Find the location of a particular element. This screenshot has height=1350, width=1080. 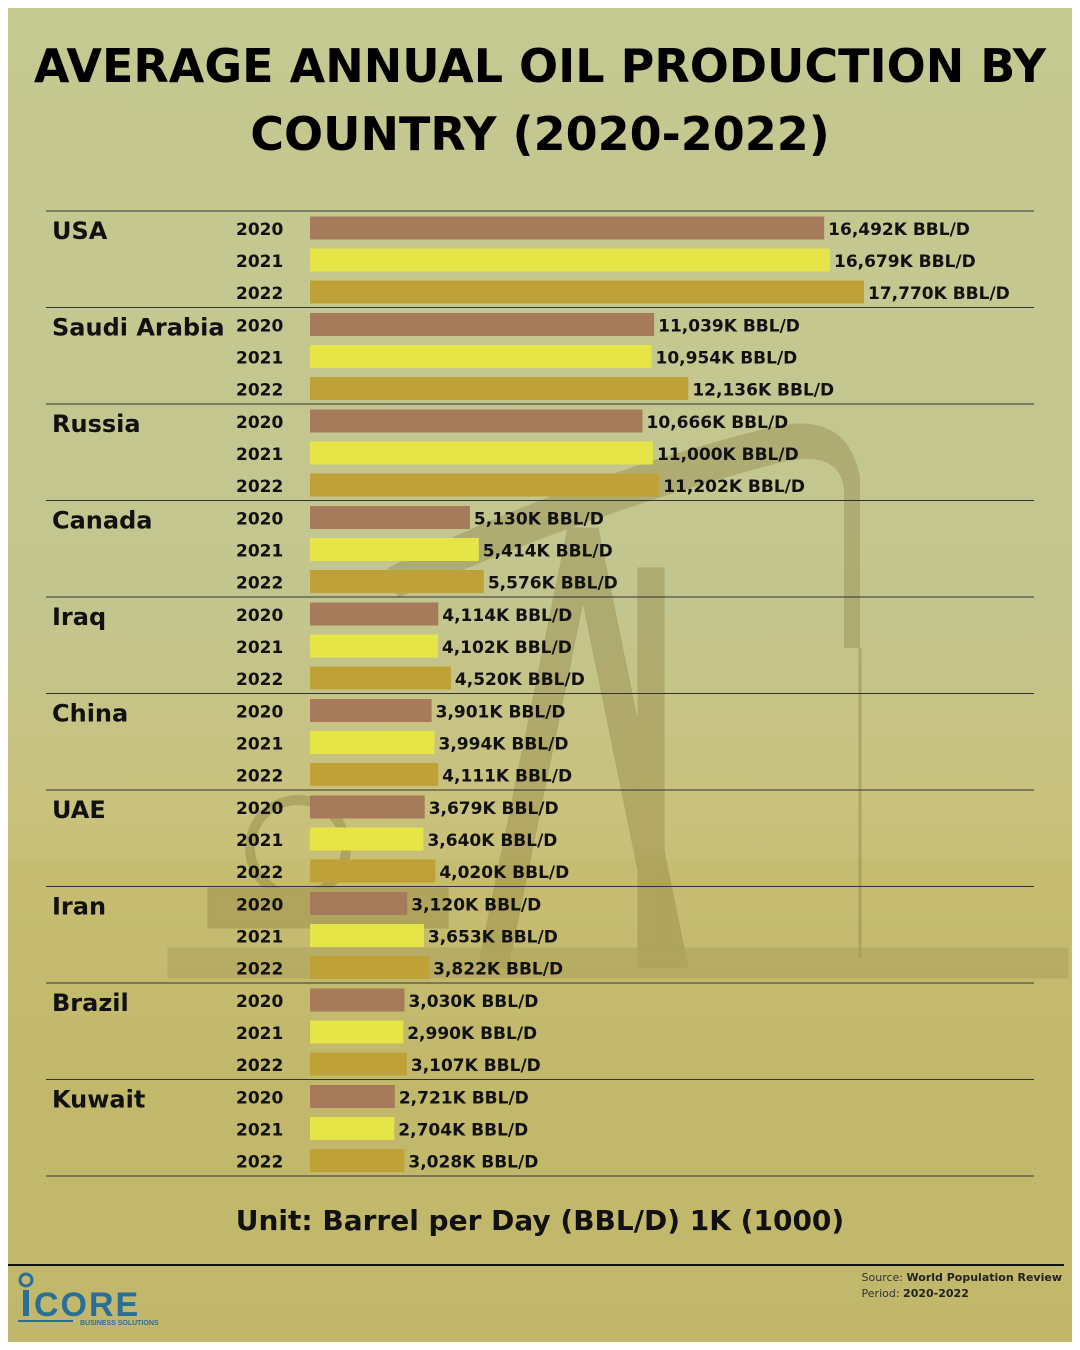

data-label: 4,102K BBL/D is located at coordinates (507, 648).